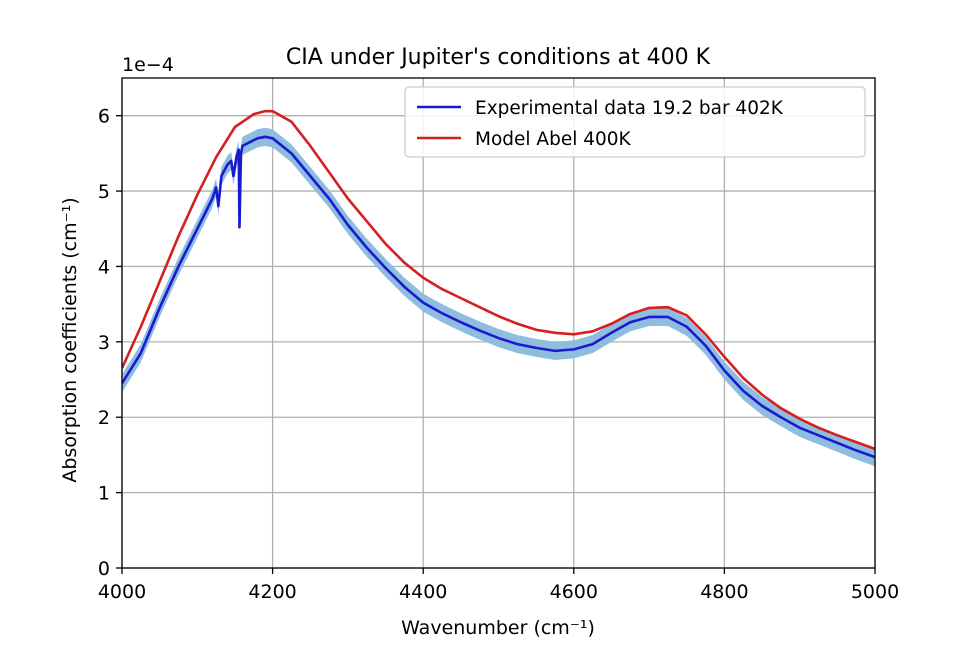 Image resolution: width=973 pixels, height=649 pixels. I want to click on y-offset-text: 1e−4, so click(148, 65).